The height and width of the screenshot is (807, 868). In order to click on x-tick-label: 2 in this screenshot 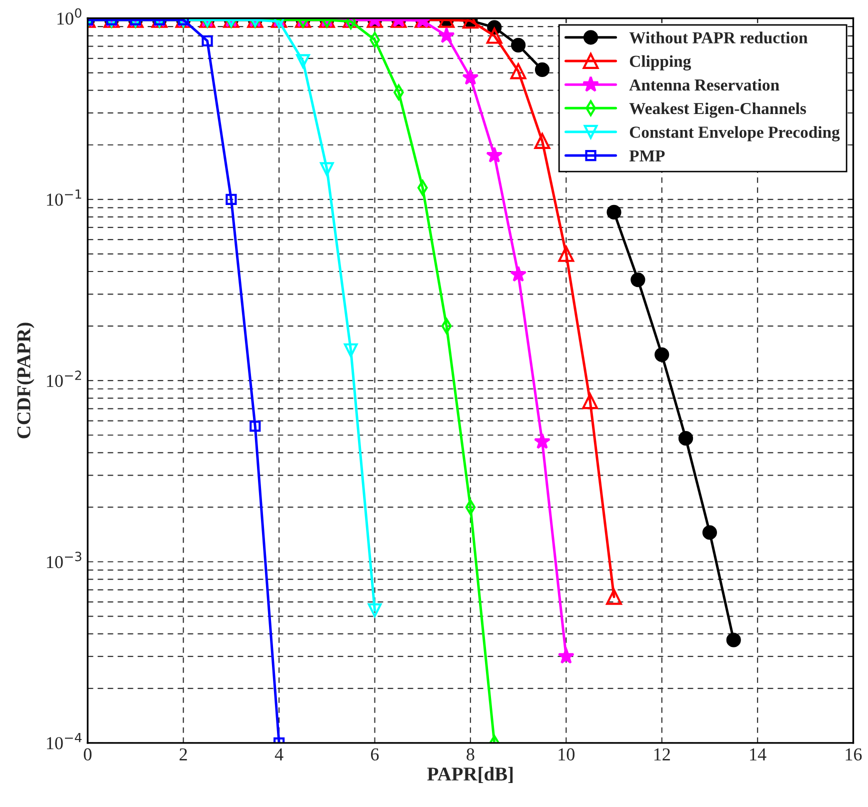, I will do `click(183, 754)`.